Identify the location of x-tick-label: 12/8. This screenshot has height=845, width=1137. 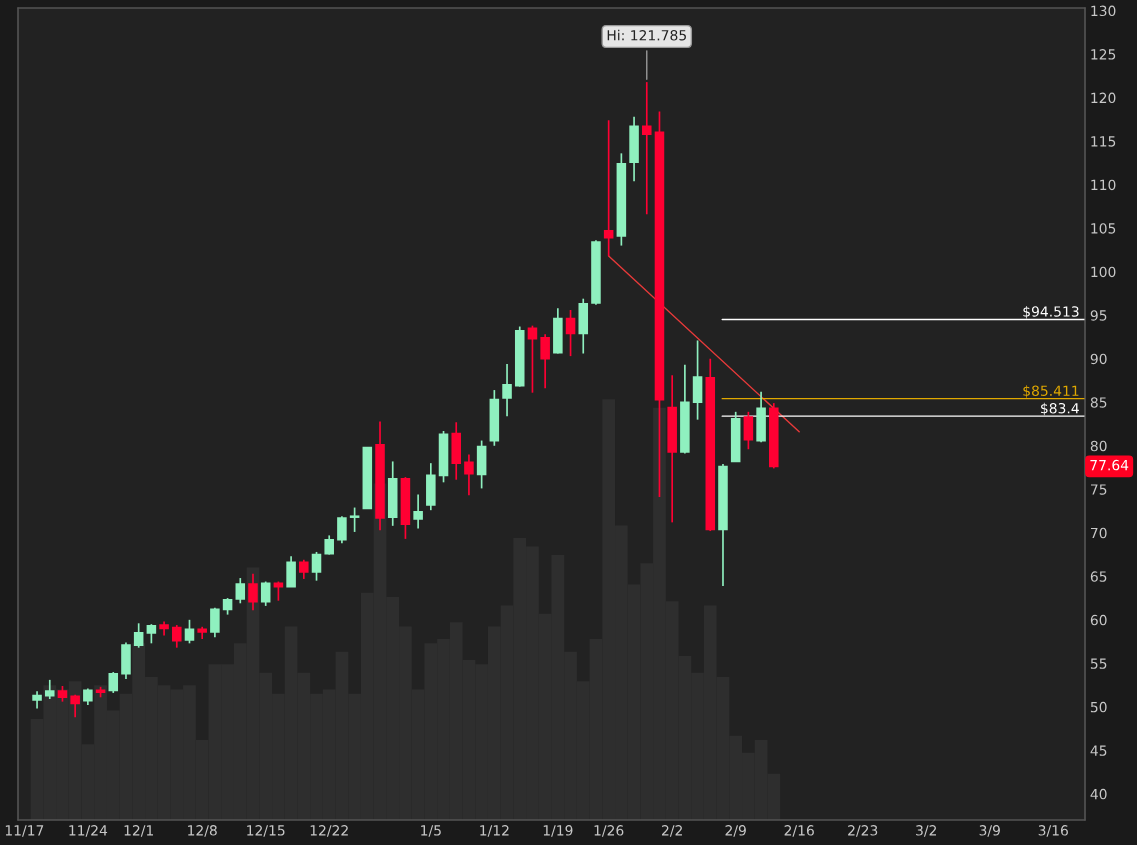
(202, 831).